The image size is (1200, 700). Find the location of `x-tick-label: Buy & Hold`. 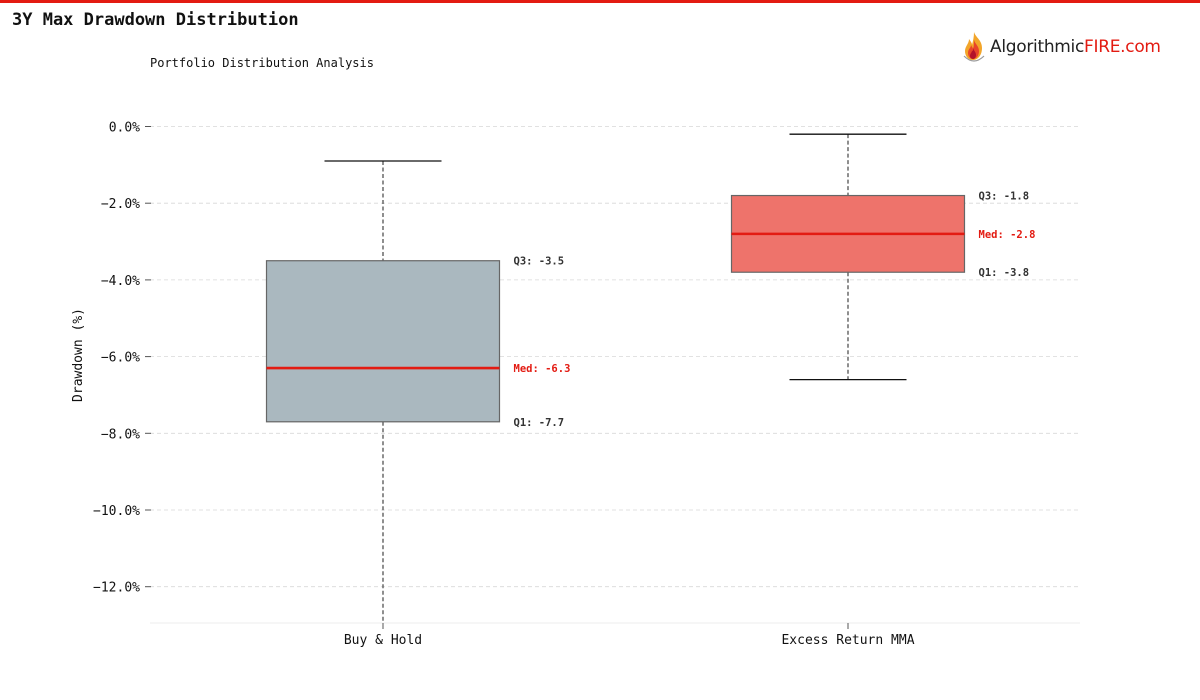

x-tick-label: Buy & Hold is located at coordinates (383, 640).